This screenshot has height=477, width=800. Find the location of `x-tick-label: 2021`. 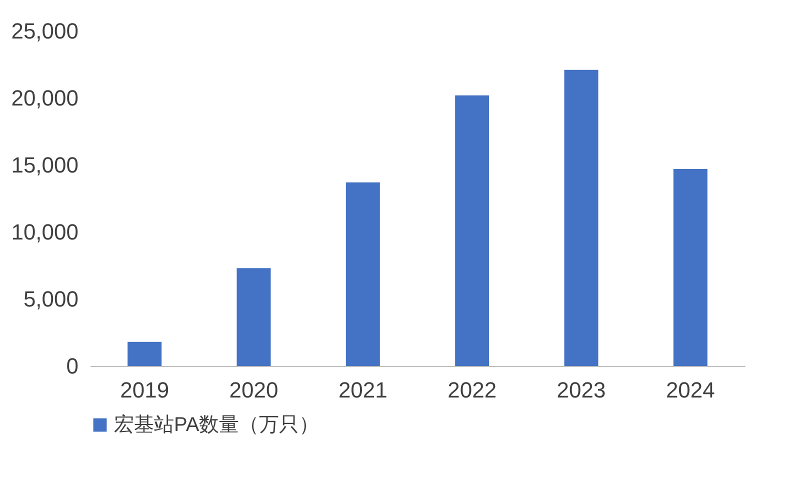

x-tick-label: 2021 is located at coordinates (363, 390).